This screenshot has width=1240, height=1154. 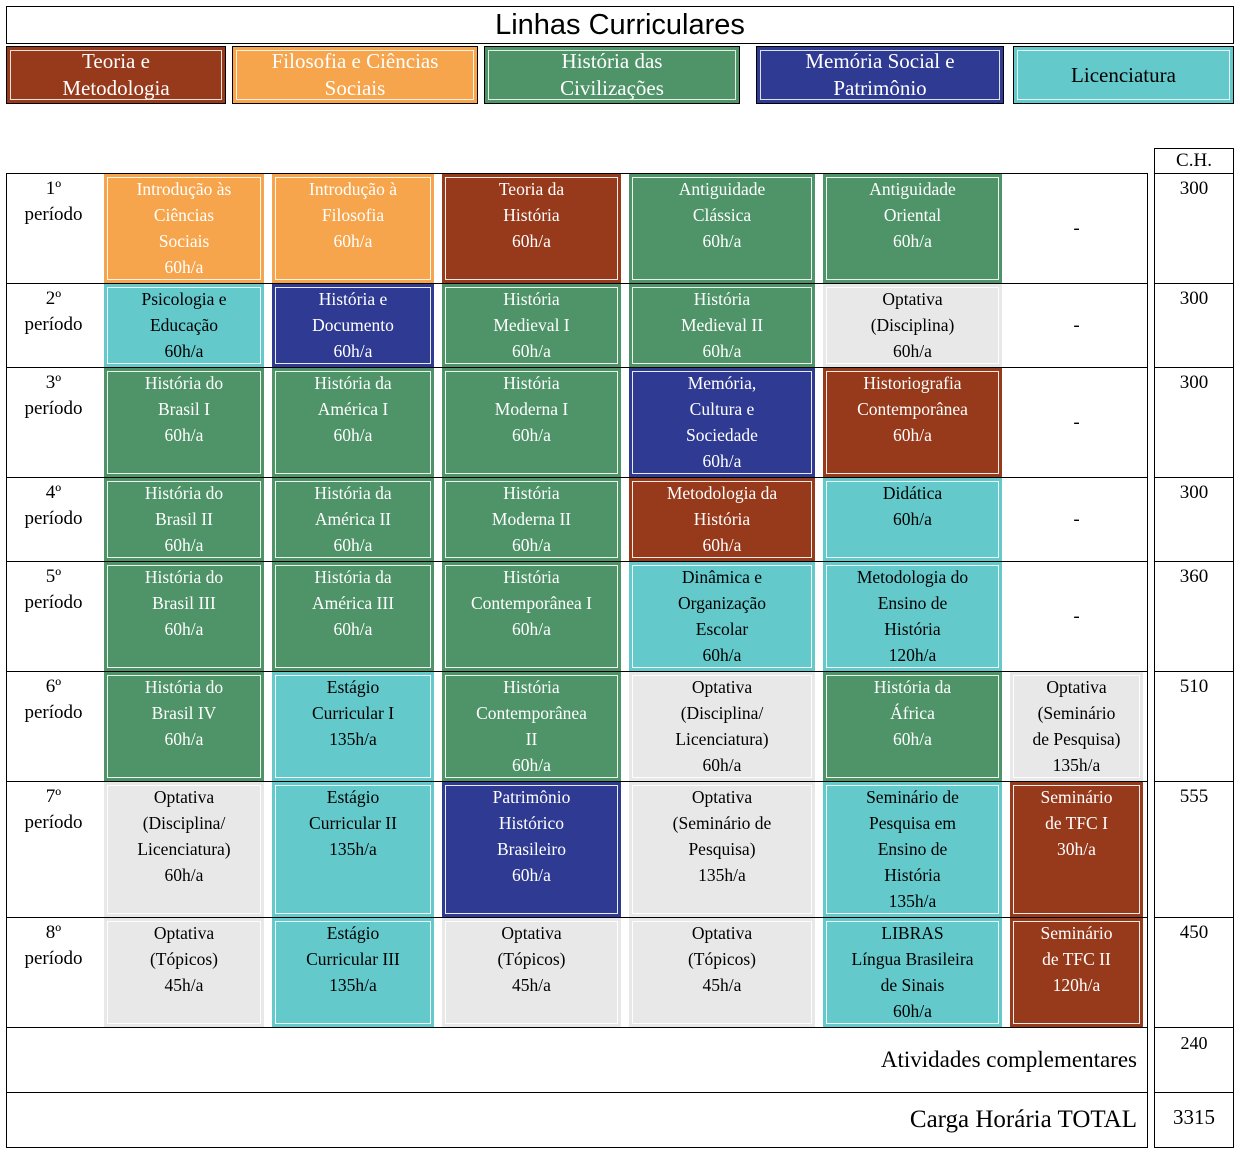 What do you see at coordinates (184, 687) in the screenshot?
I see `course-line: História do` at bounding box center [184, 687].